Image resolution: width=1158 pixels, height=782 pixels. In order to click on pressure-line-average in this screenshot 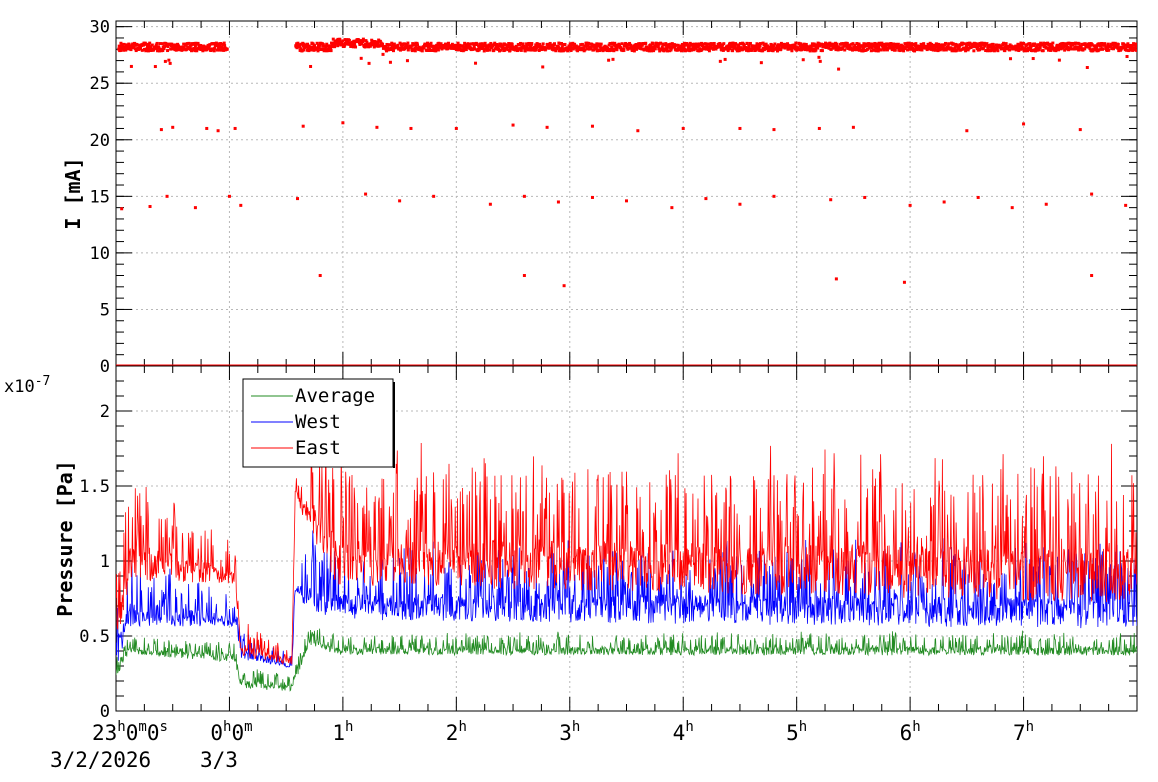, I will do `click(626, 660)`.